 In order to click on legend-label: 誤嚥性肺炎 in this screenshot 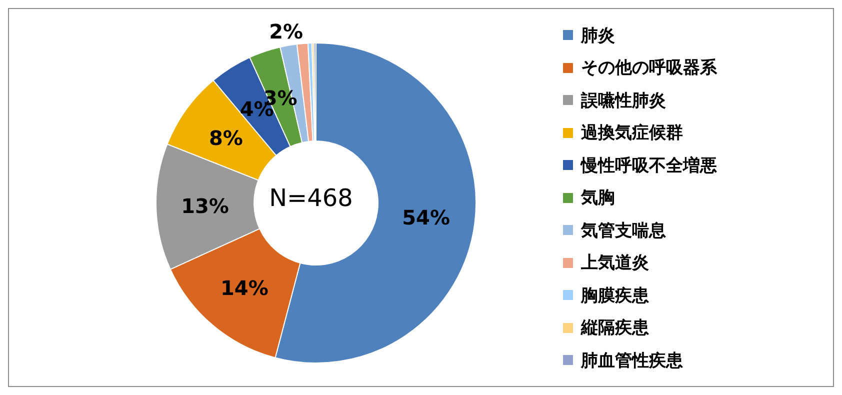, I will do `click(623, 101)`.